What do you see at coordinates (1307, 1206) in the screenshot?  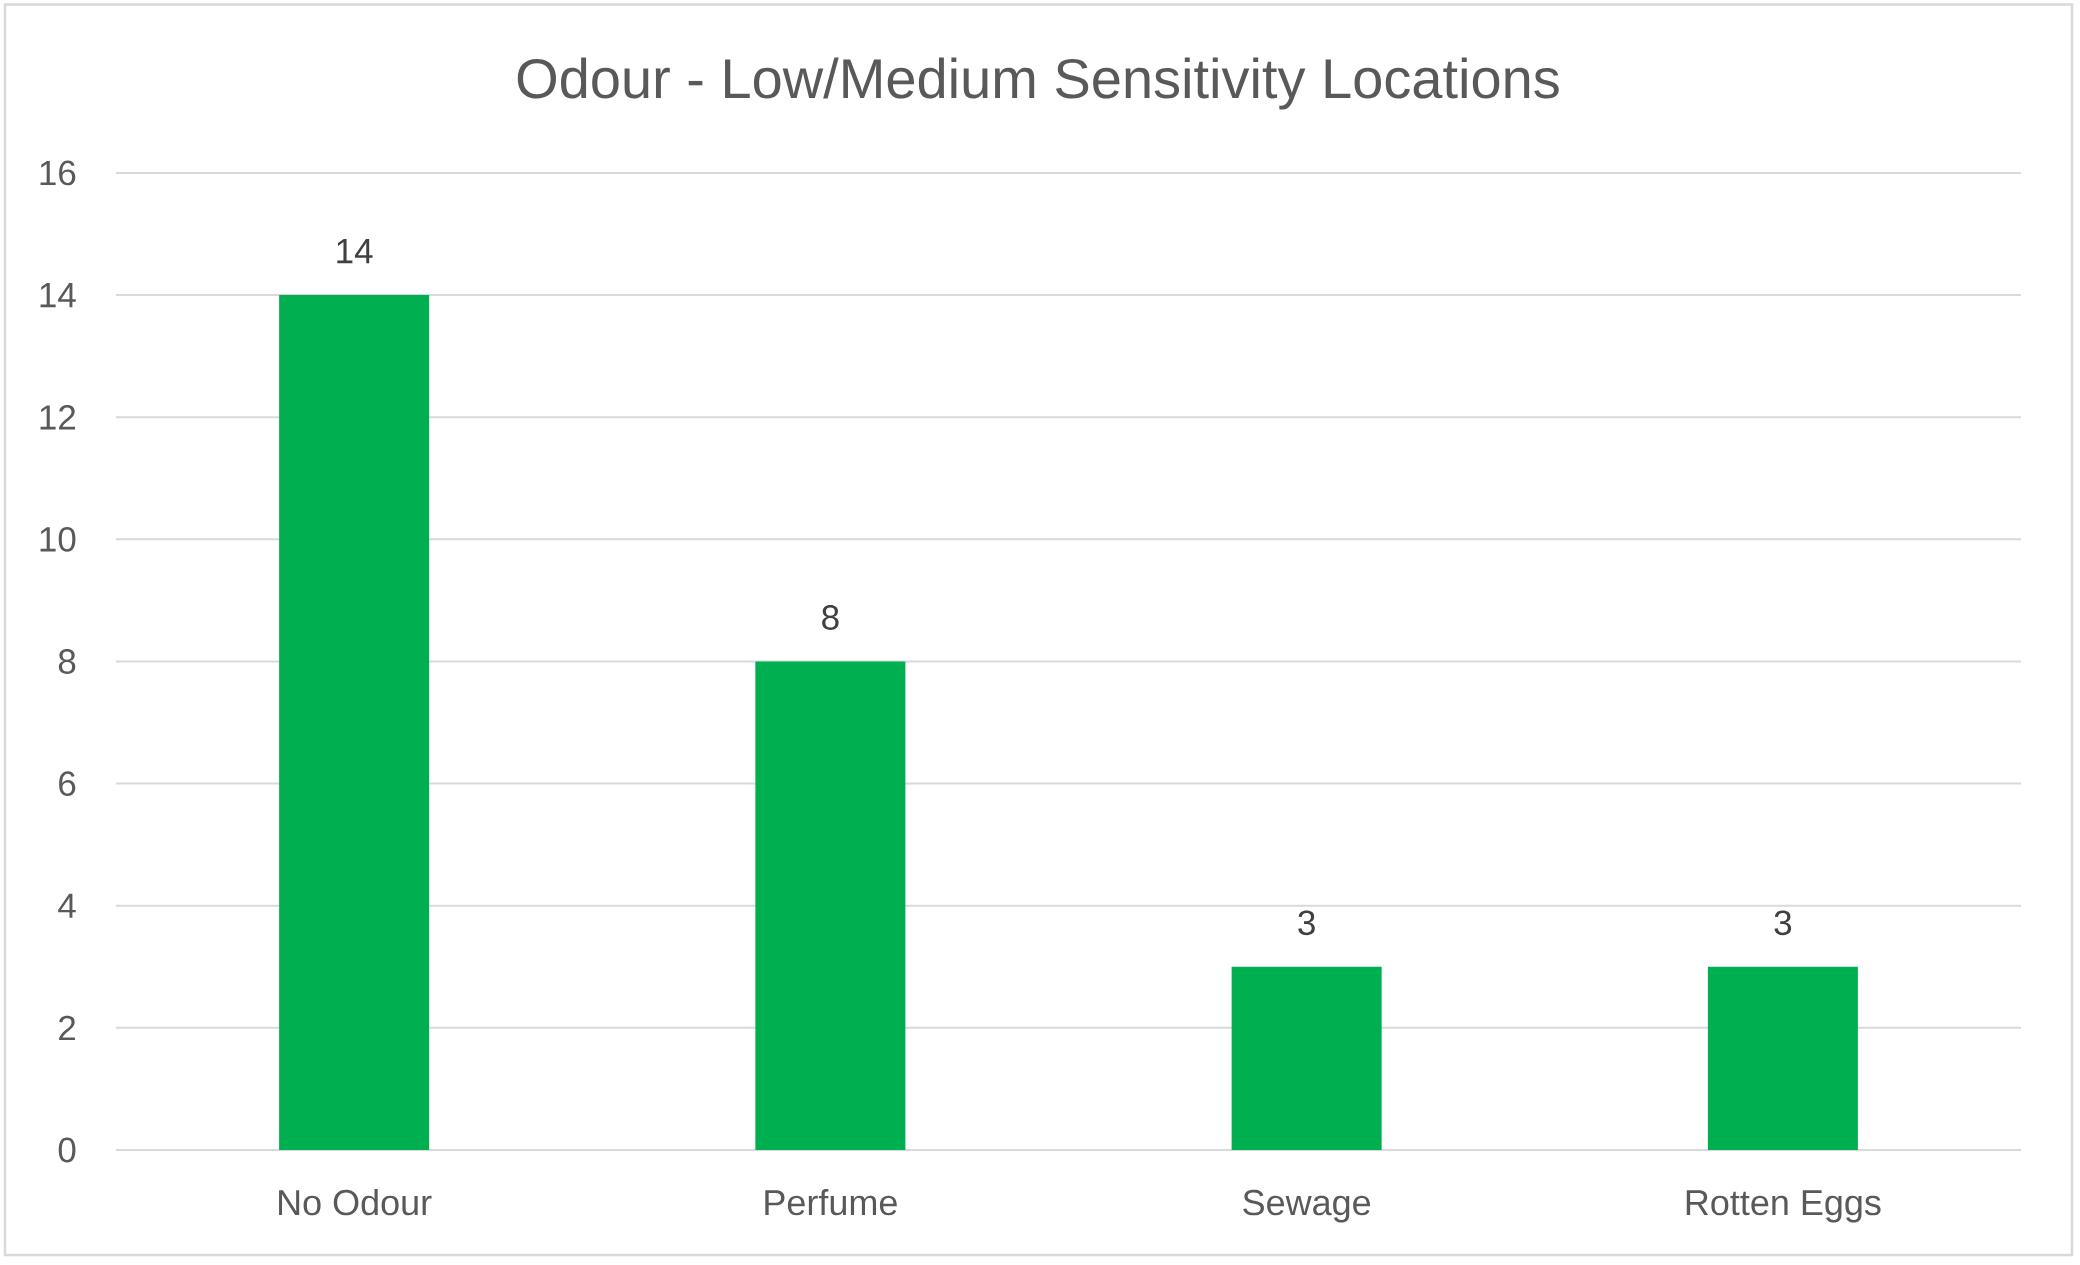 I see `x-tick-label: Sewage` at bounding box center [1307, 1206].